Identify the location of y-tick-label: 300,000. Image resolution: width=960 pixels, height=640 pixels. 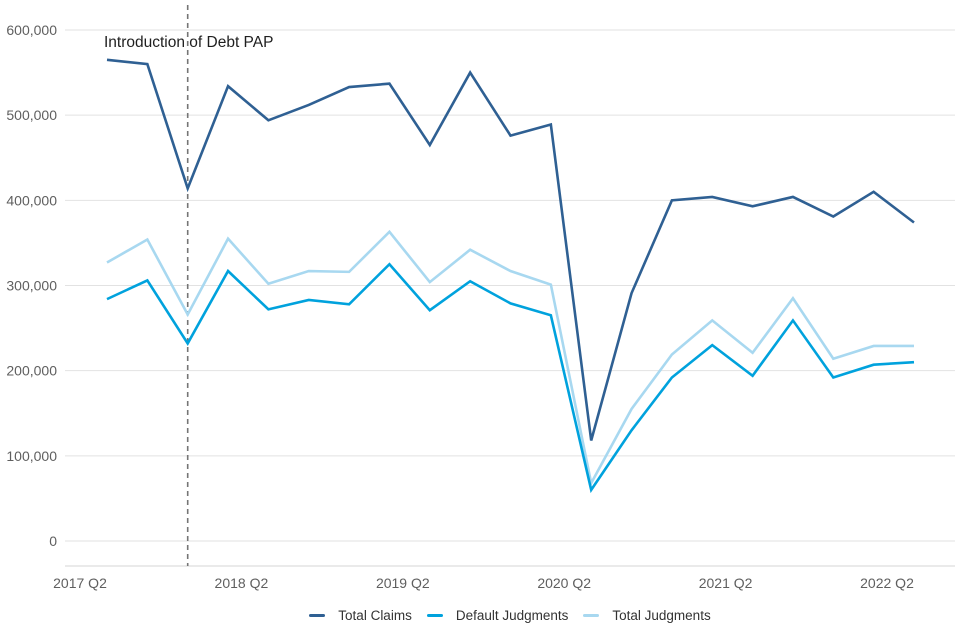
(31, 286).